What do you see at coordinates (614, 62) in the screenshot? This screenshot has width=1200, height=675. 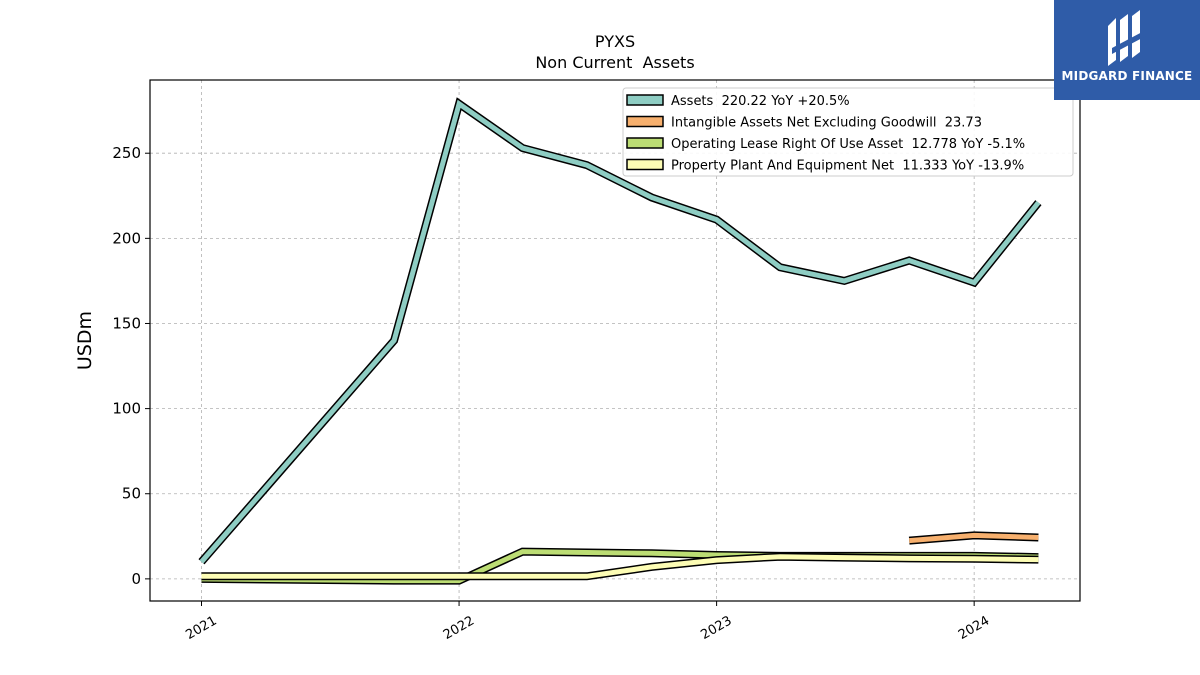 I see `chart-subtitle: Non Current Assets` at bounding box center [614, 62].